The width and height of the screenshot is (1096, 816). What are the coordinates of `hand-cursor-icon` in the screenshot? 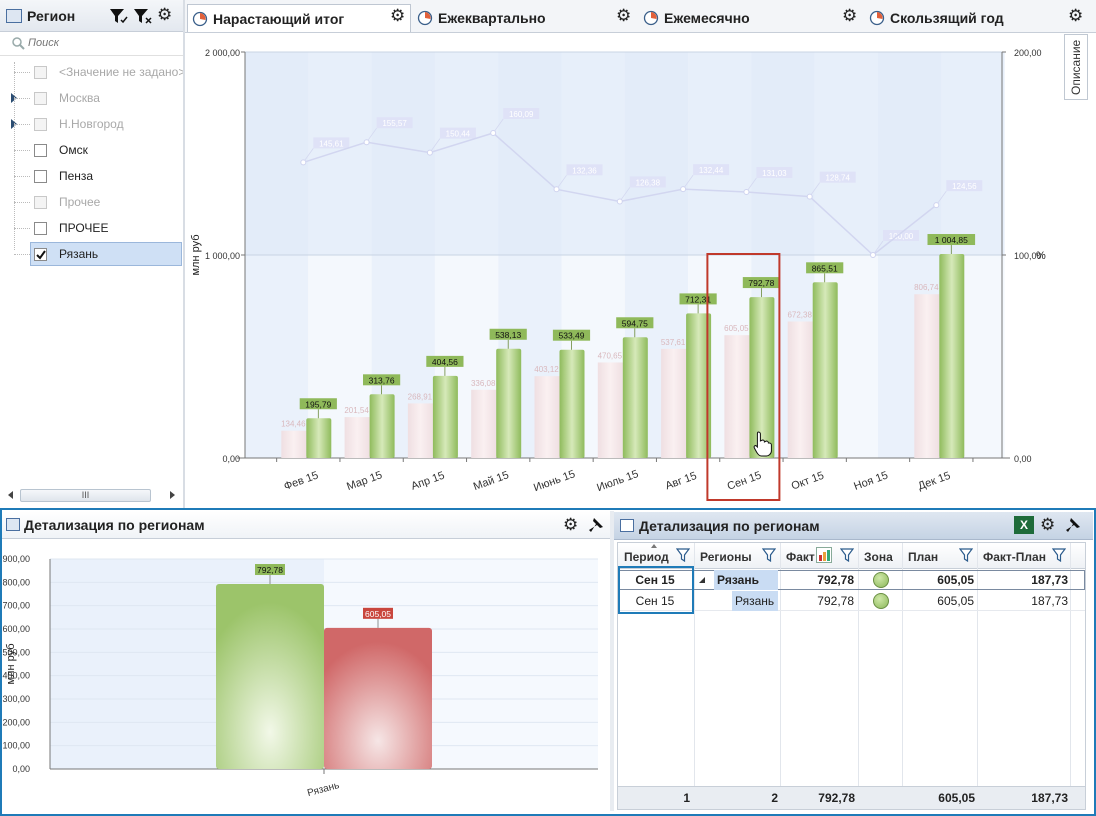 It's located at (762, 444).